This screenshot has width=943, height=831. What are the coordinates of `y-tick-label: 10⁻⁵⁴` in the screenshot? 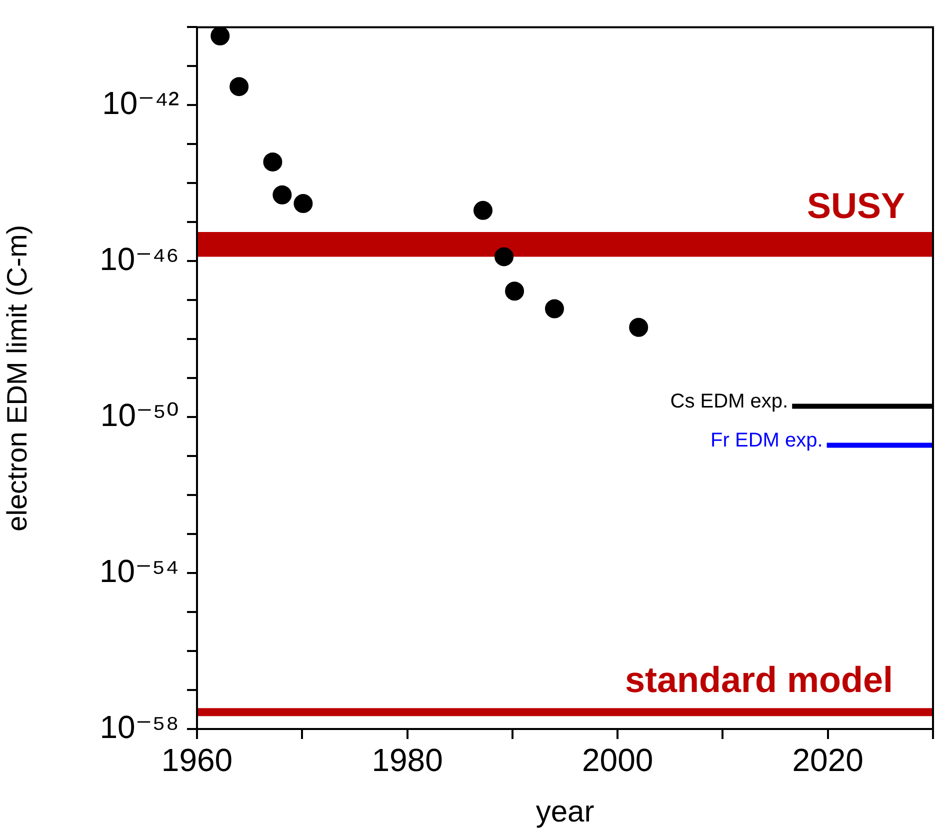 It's located at (139, 570).